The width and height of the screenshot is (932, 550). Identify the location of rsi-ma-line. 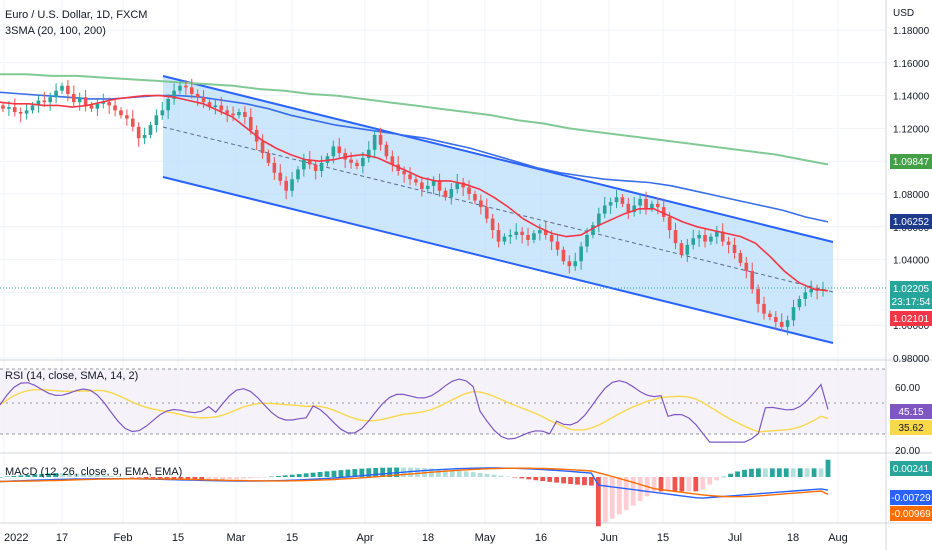
(414, 411).